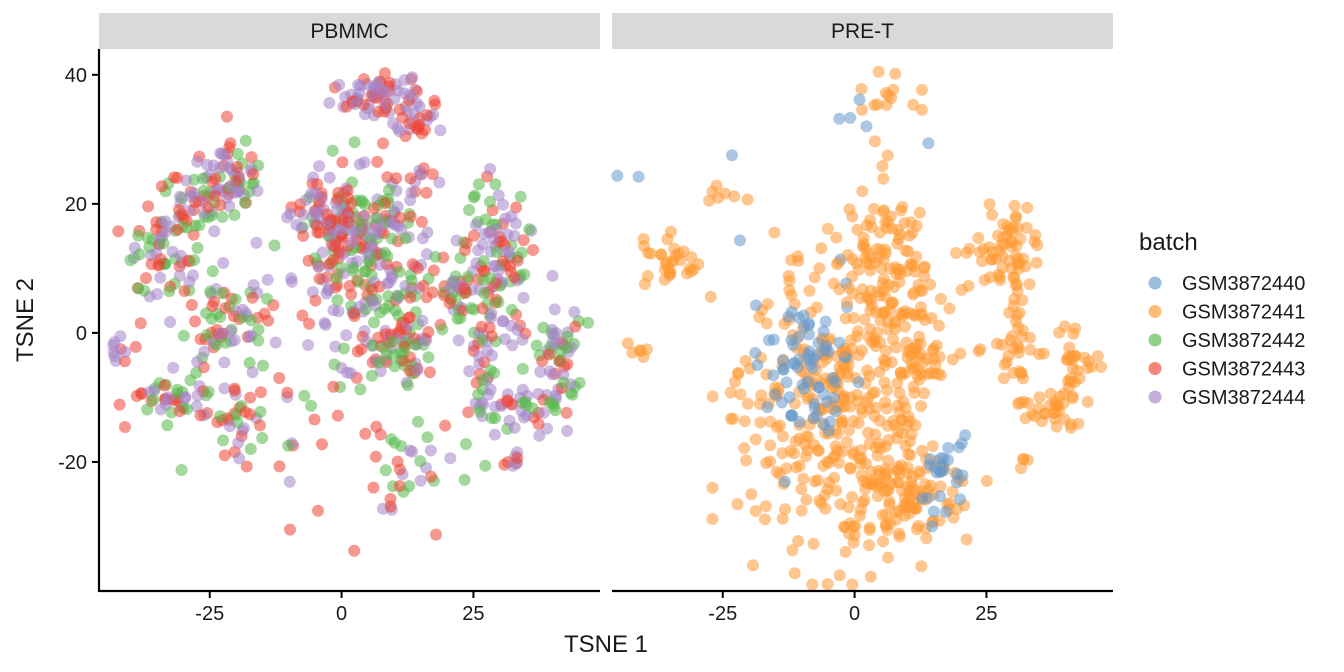 The width and height of the screenshot is (1344, 672). I want to click on x-tick-label: 25, so click(473, 614).